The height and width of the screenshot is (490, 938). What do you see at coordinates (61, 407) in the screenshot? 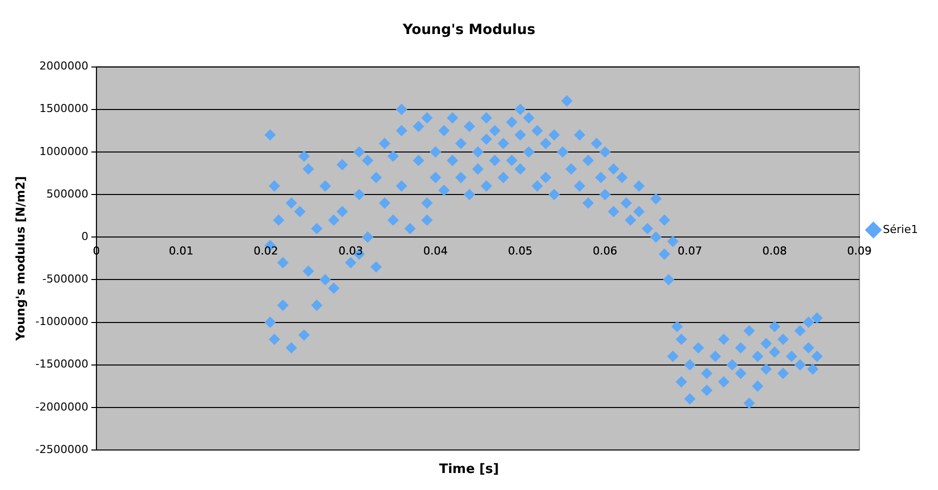
I see `y-tick-label: -2000000` at bounding box center [61, 407].